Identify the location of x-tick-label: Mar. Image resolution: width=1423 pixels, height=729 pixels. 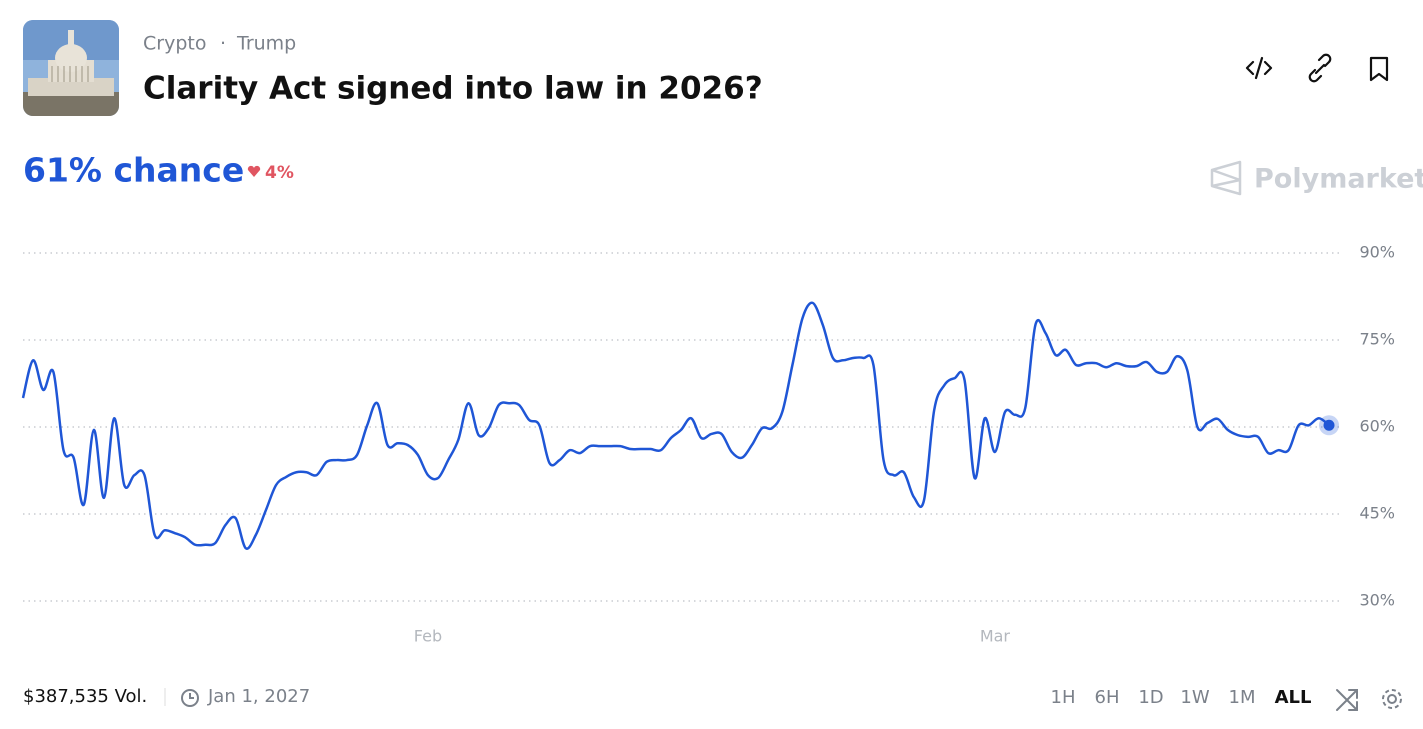
(995, 636).